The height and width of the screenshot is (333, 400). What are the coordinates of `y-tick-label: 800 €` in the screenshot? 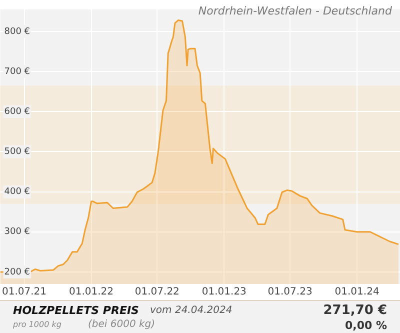 It's located at (17, 31).